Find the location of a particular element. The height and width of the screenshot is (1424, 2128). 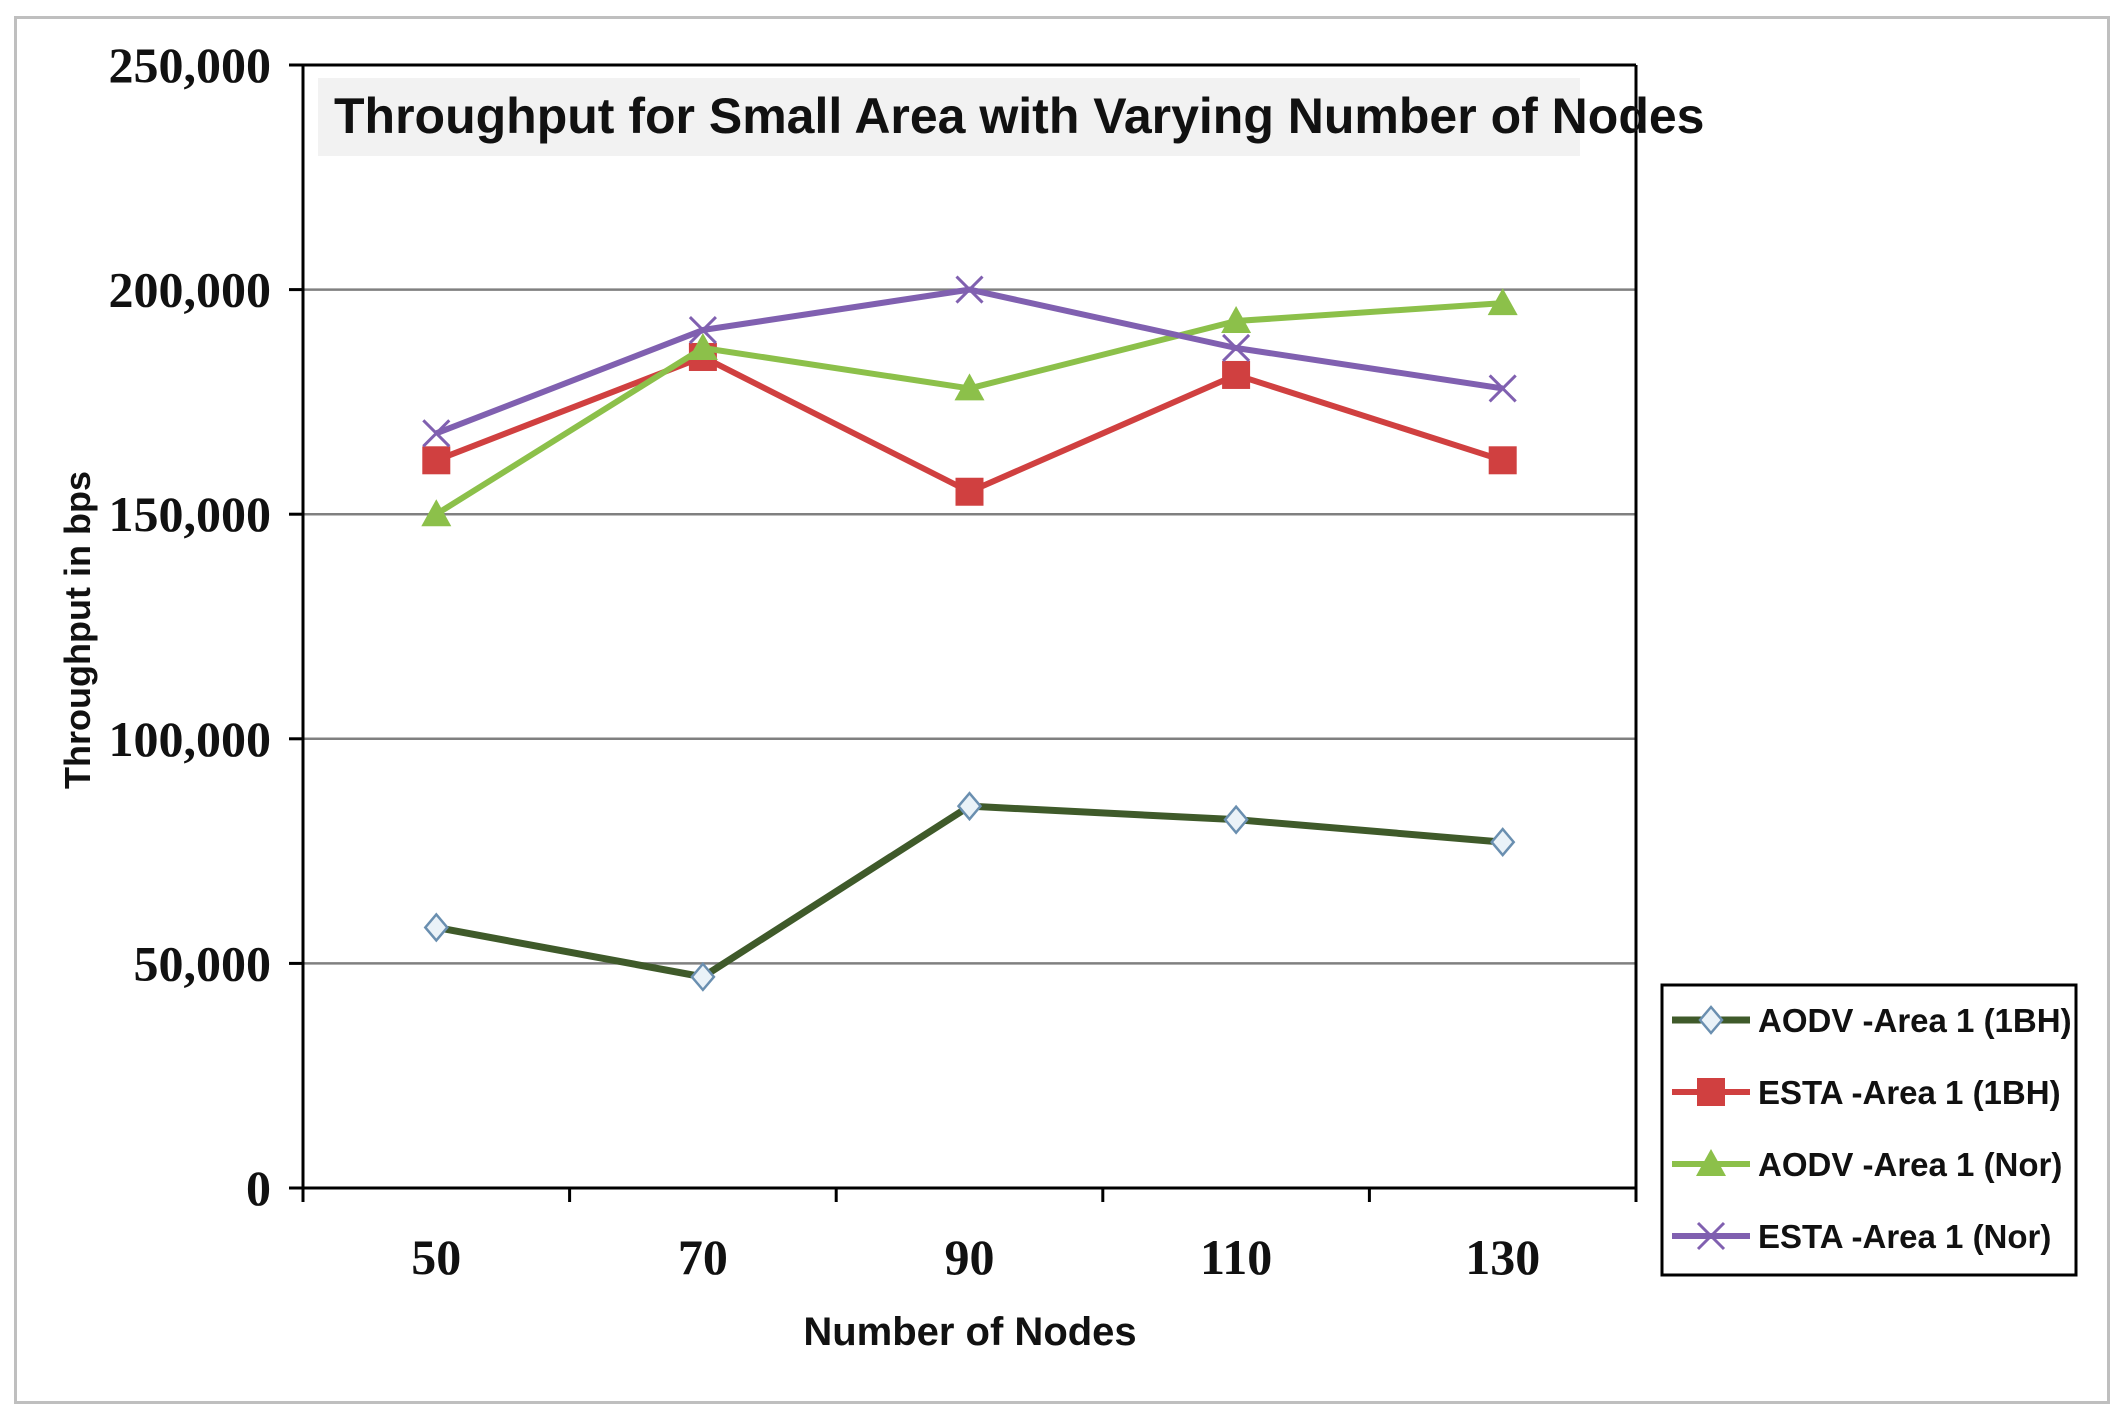

x-axis-title: Number of Nodes is located at coordinates (969, 1332).